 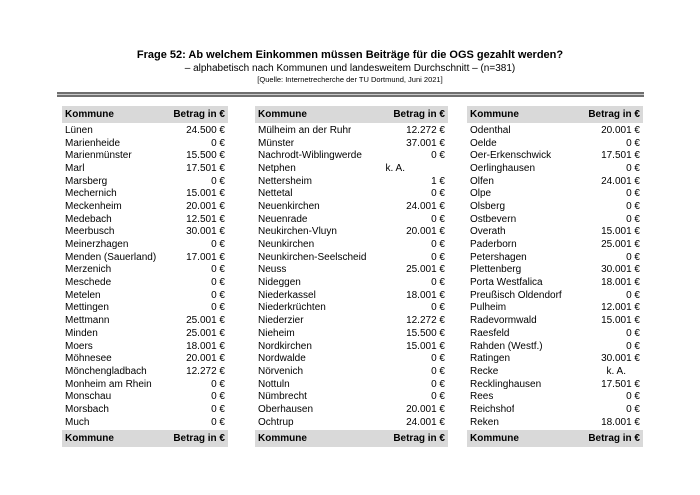 I want to click on kommune-cell: Metelen, so click(x=83, y=295).